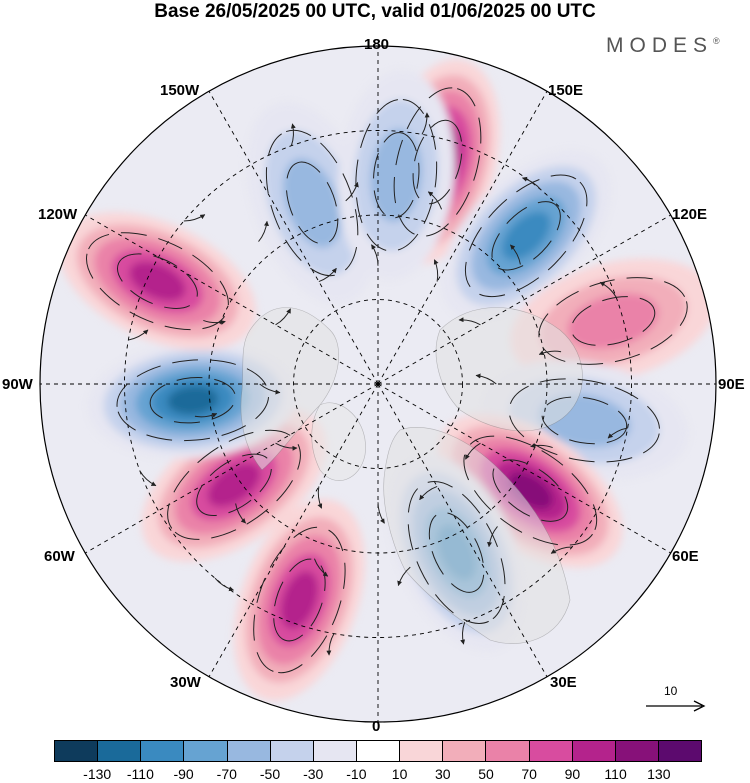  Describe the element at coordinates (58, 214) in the screenshot. I see `lon-label-120w: 120W` at that location.